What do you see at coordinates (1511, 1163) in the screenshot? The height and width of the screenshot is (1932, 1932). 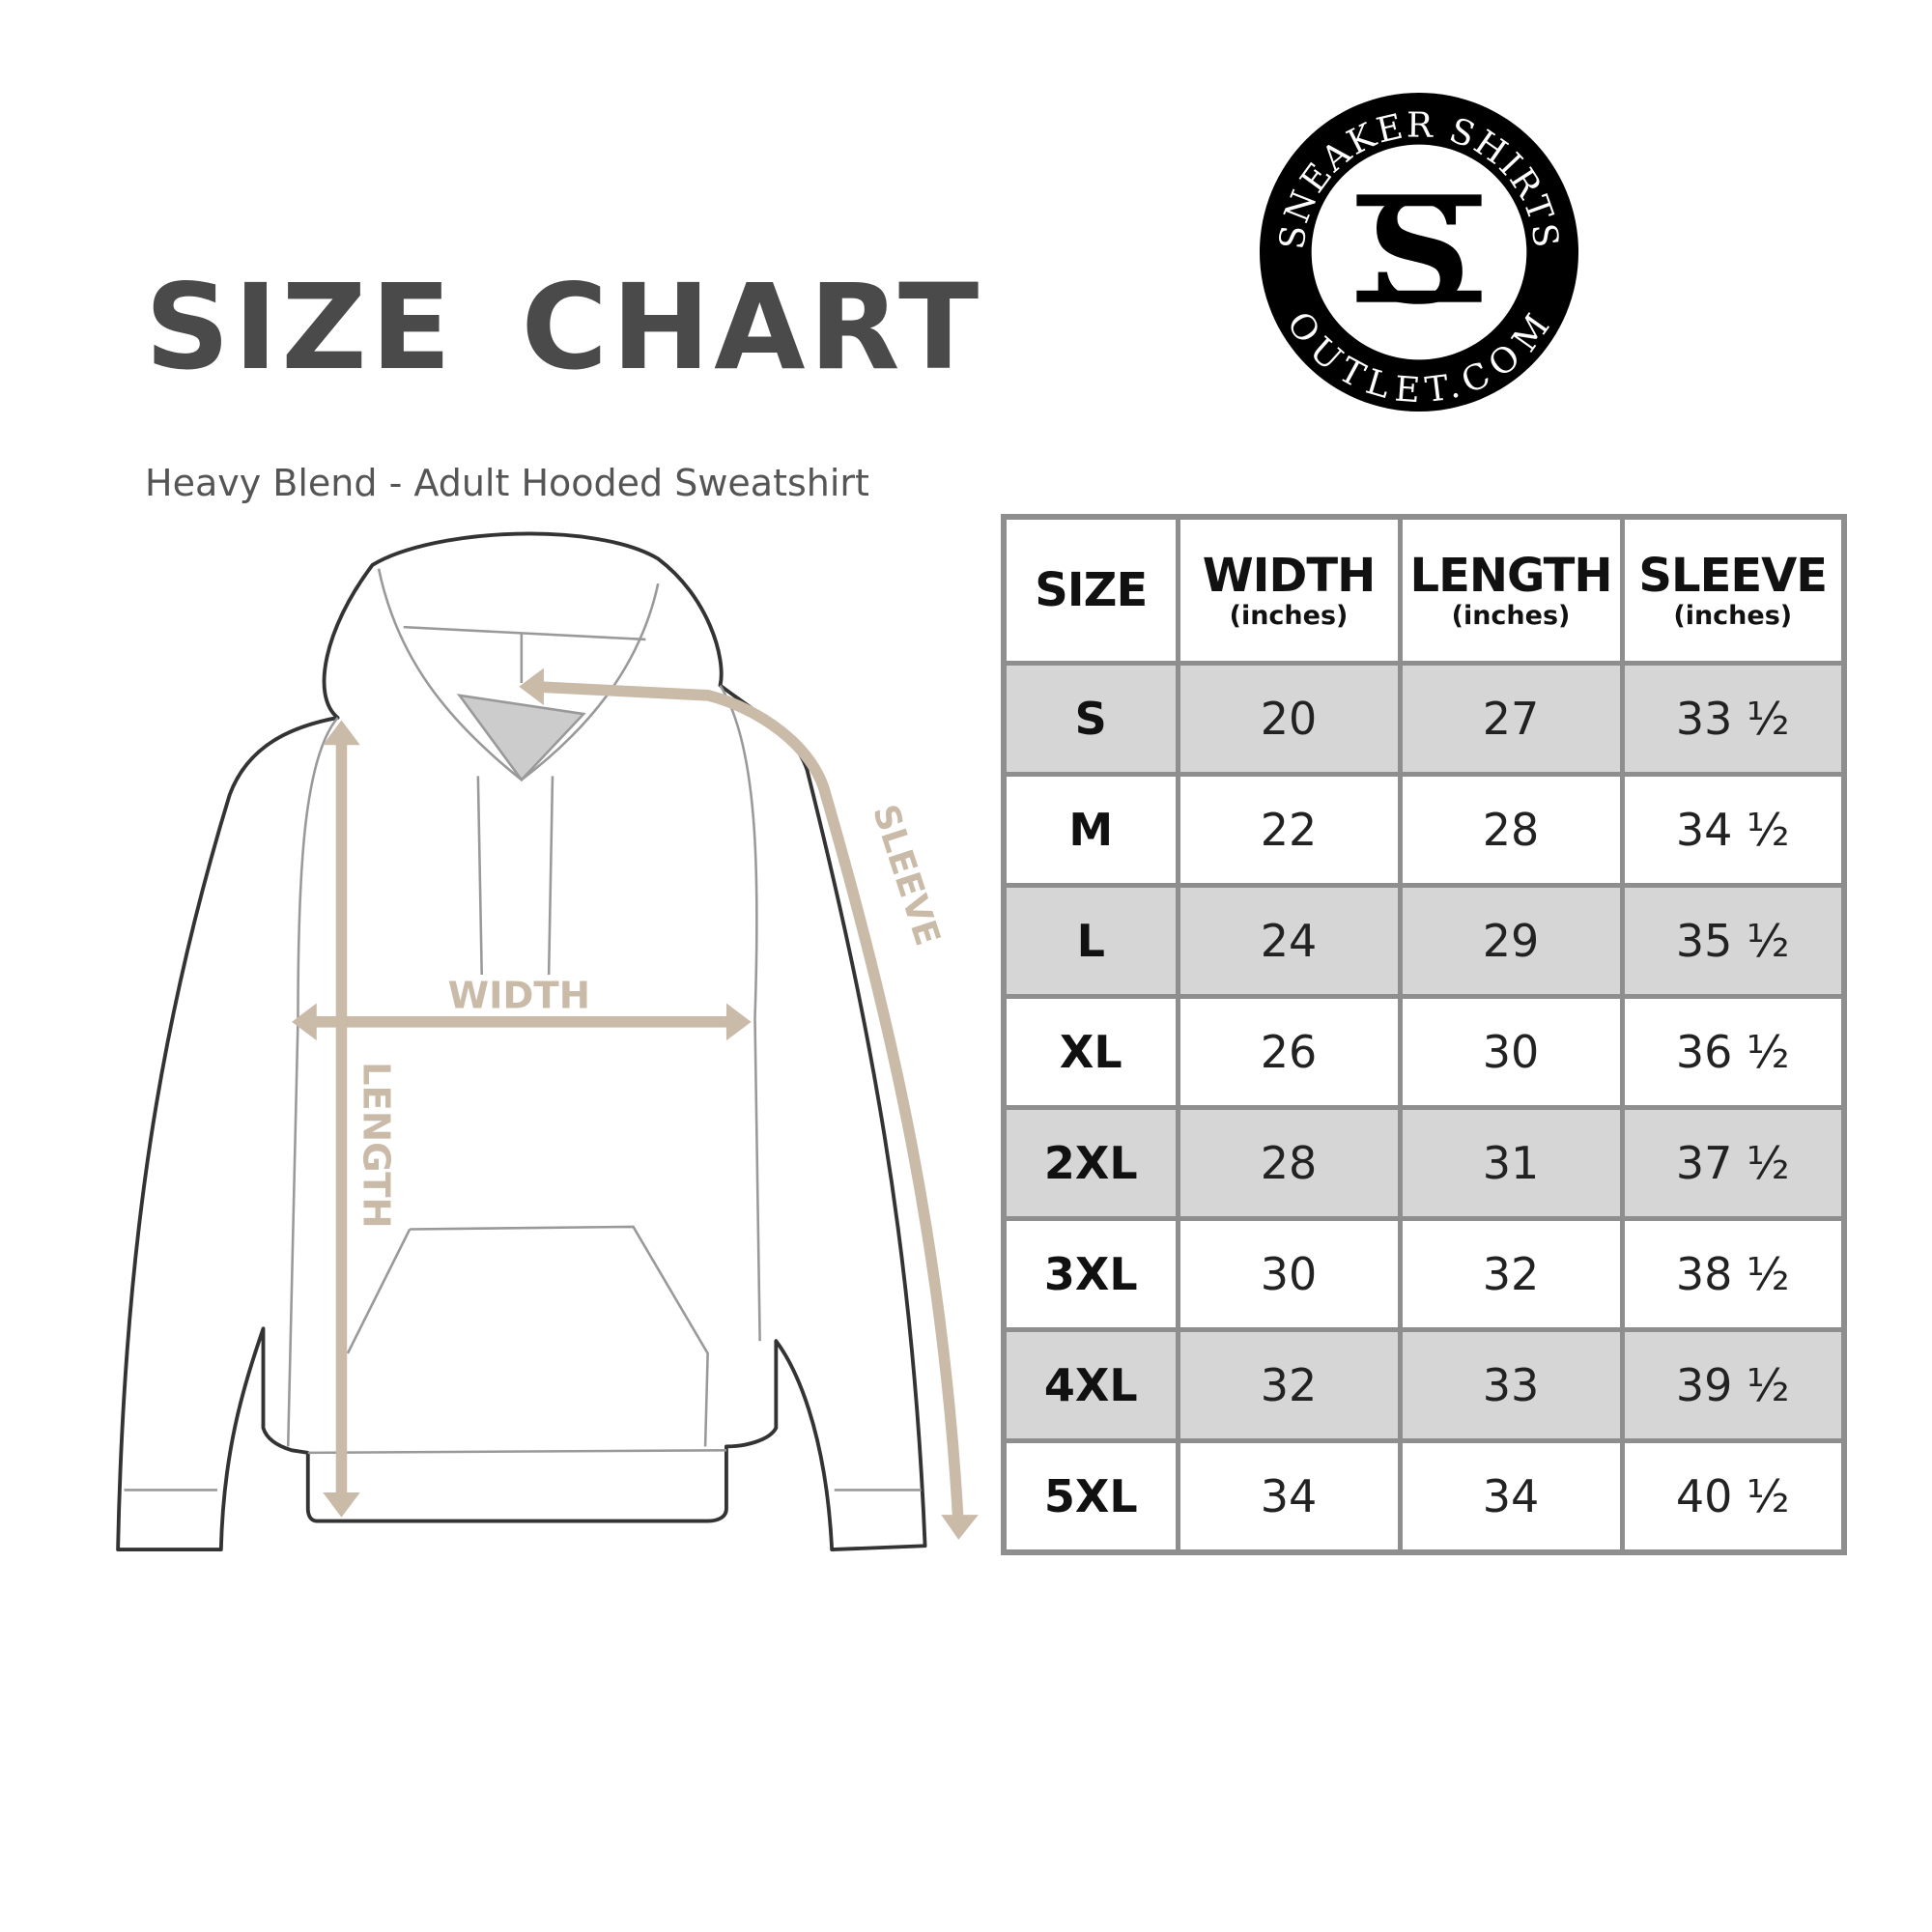 I see `cell-length: 31` at bounding box center [1511, 1163].